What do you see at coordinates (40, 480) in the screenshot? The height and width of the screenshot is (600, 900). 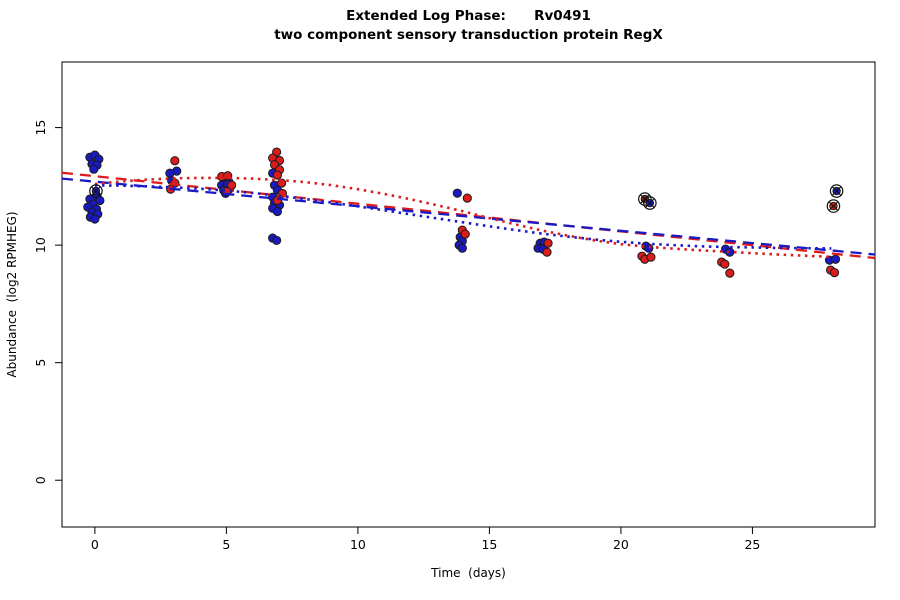 I see `y-axis-tick-label: 0` at bounding box center [40, 480].